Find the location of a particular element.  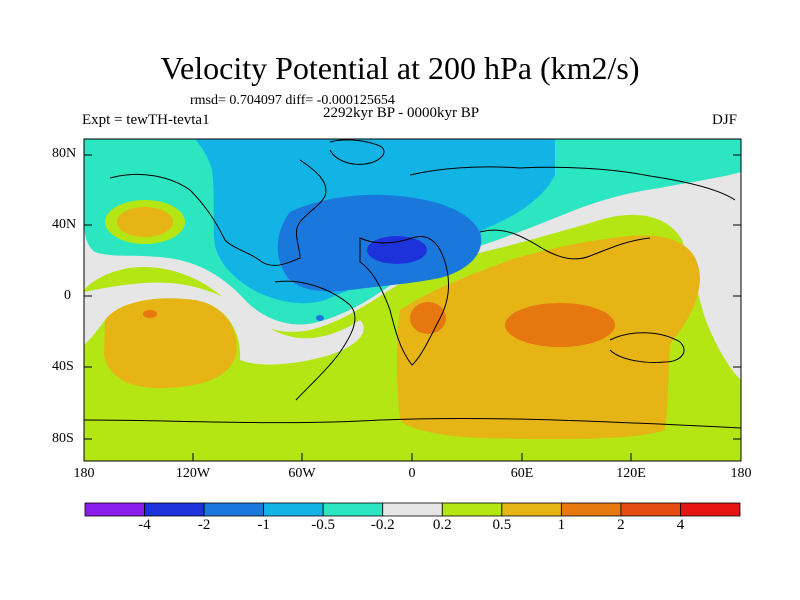

lat-label-eq: 0 is located at coordinates (67, 295).